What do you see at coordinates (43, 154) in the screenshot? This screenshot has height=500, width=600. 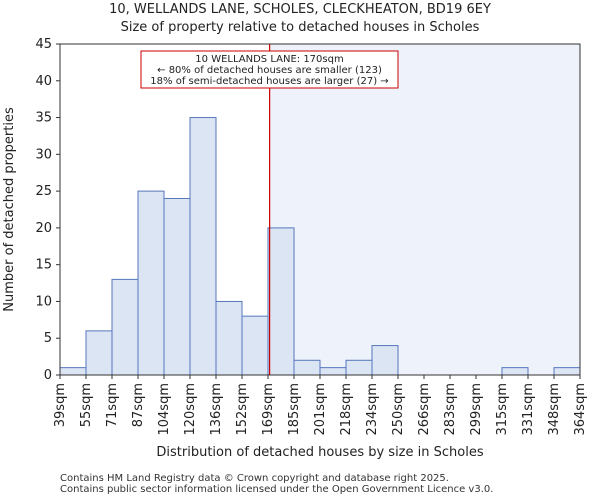 I see `y-tick-label: 30` at bounding box center [43, 154].